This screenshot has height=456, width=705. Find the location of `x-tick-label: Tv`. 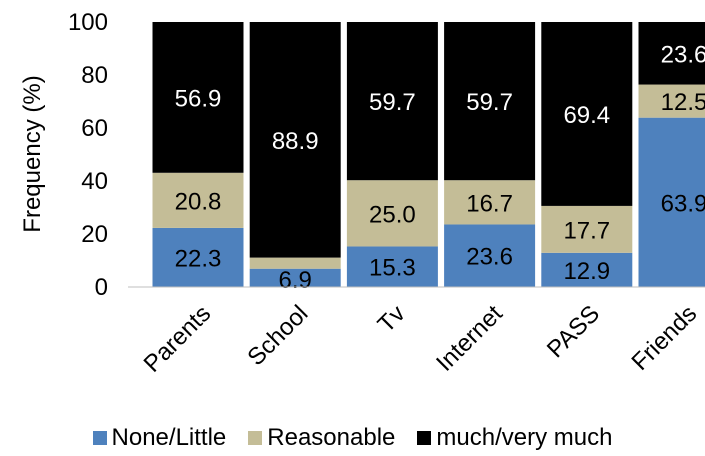

x-tick-label: Tv is located at coordinates (392, 319).